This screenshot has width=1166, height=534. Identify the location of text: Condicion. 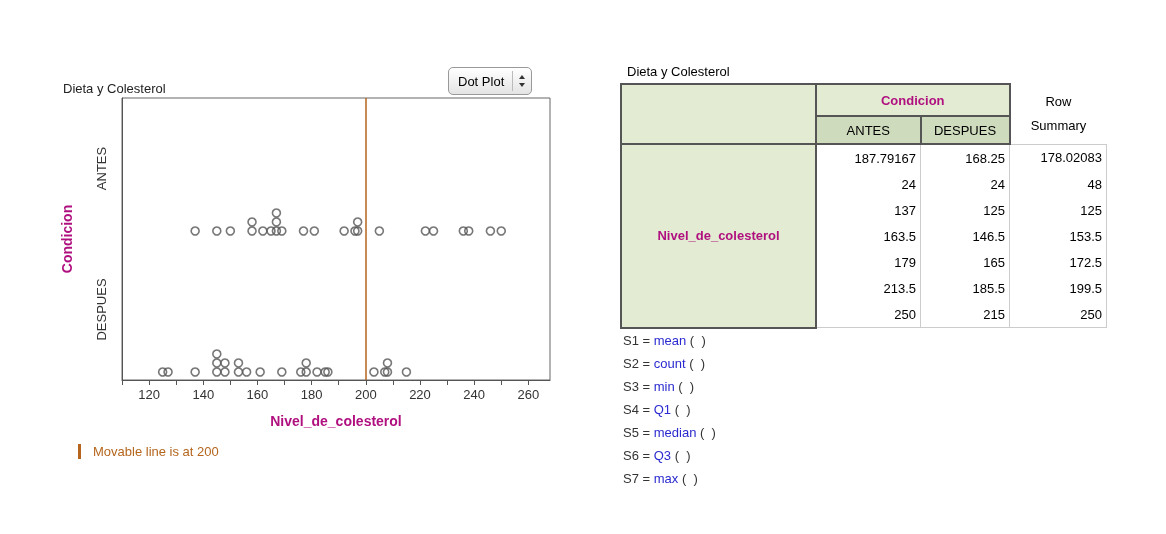
(913, 100).